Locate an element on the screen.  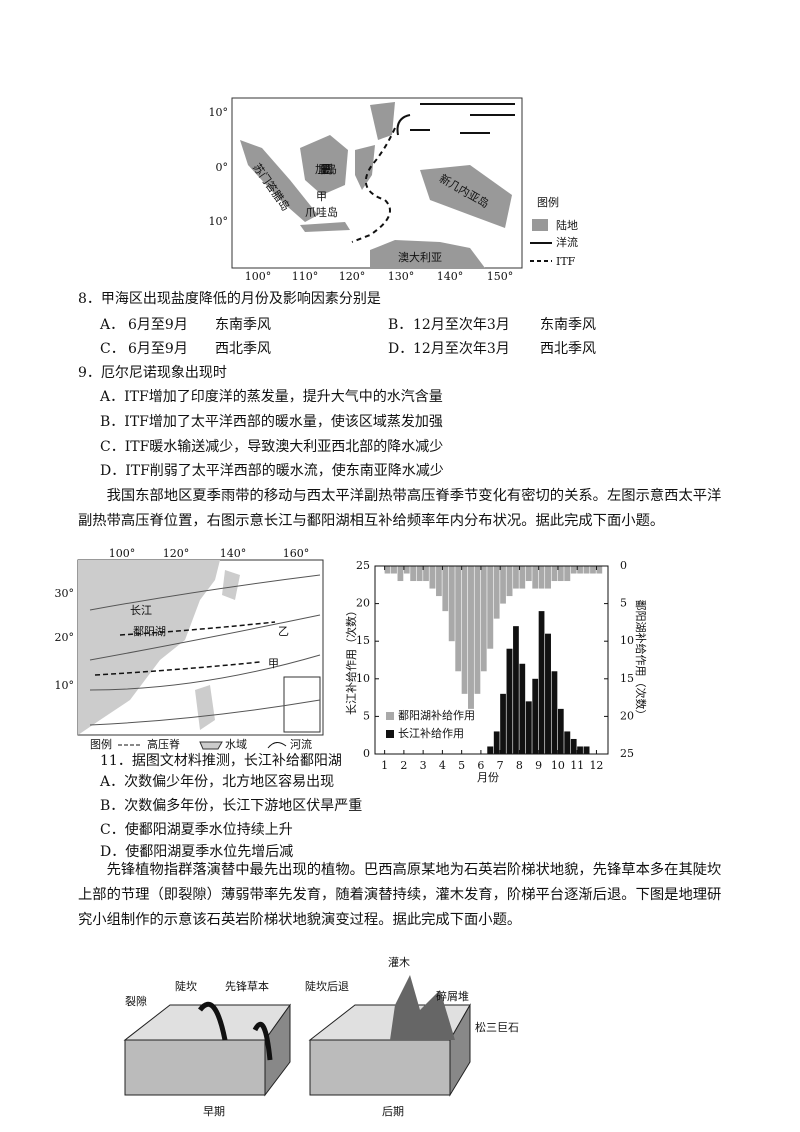
x-tick-label: 6 is located at coordinates (480, 765).